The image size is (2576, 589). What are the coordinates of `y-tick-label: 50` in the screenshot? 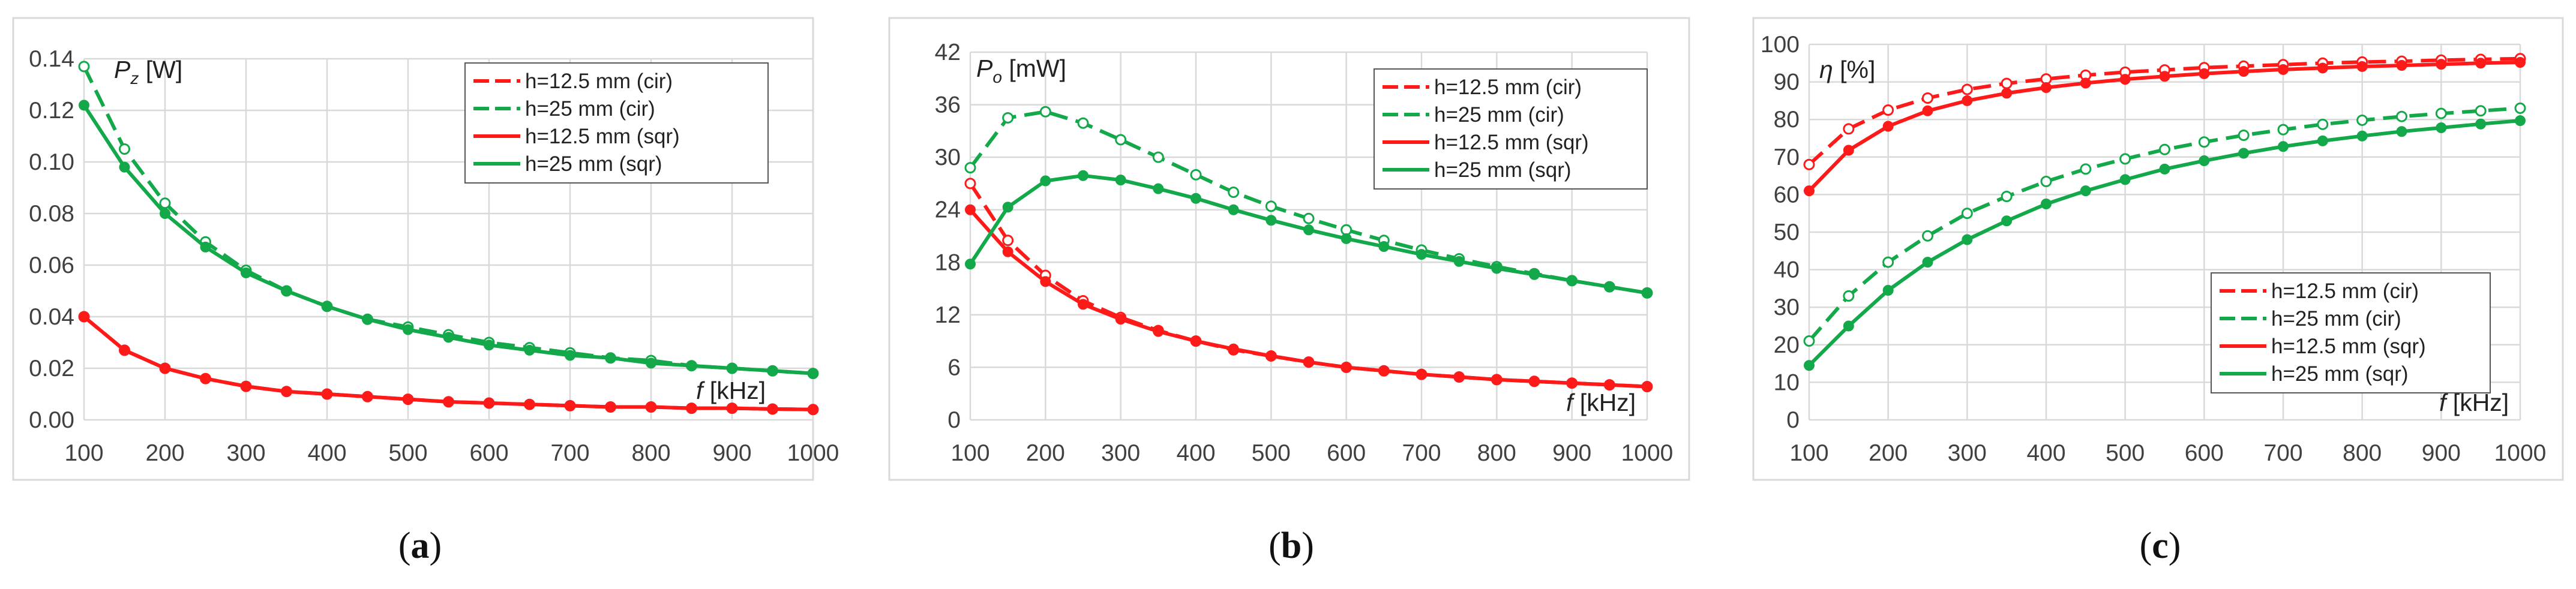 It's located at (1787, 233).